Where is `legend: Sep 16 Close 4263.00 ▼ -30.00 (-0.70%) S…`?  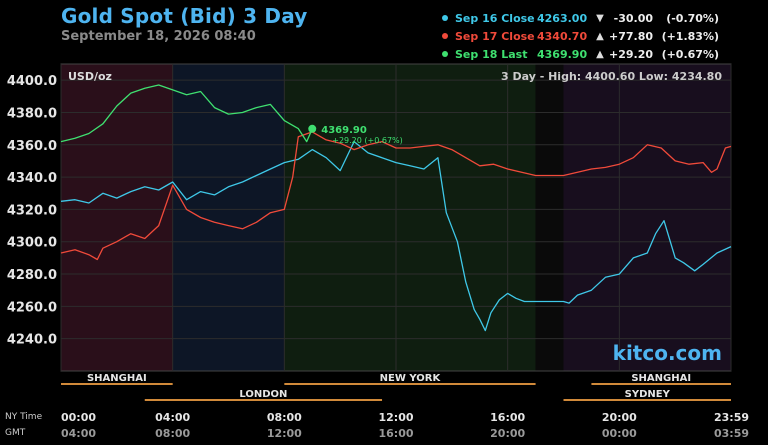
legend: Sep 16 Close 4263.00 ▼ -30.00 (-0.70%) S… is located at coordinates (580, 36).